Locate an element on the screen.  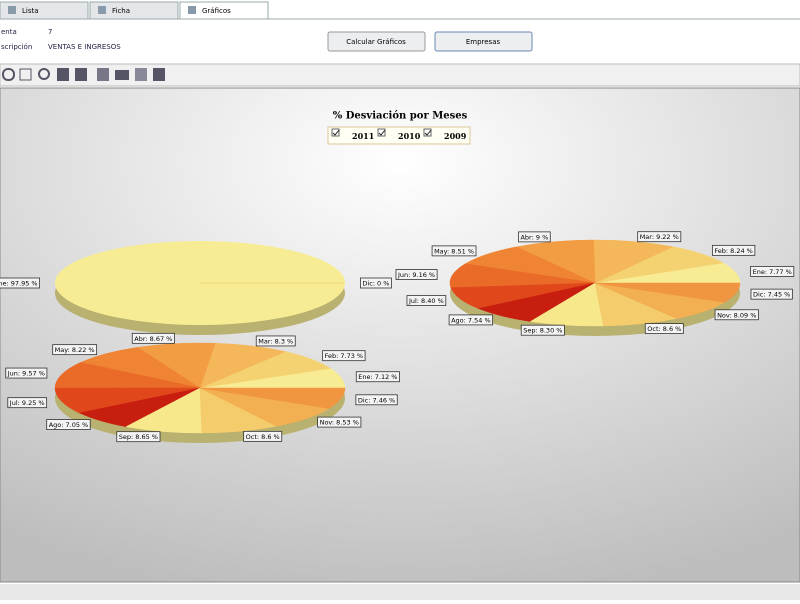
toolbar-icons is located at coordinates (83, 74).